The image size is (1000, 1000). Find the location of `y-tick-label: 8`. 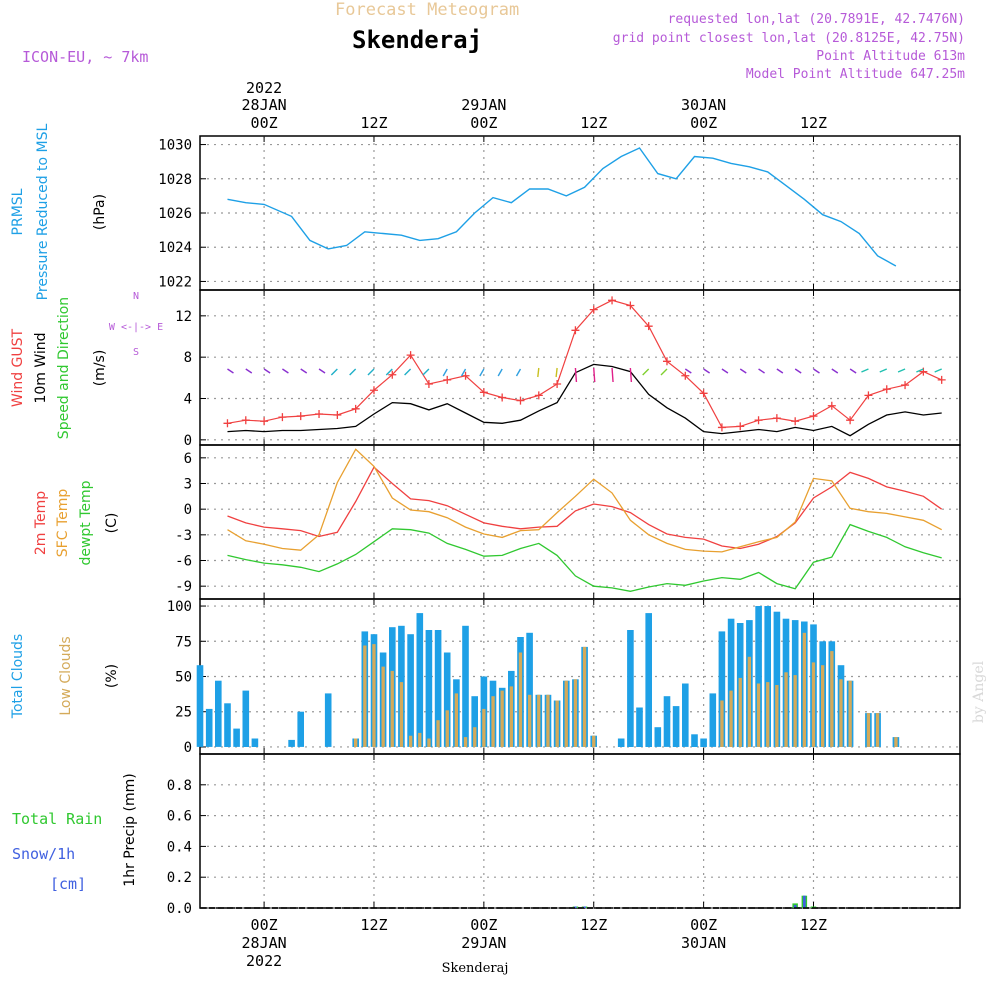

y-tick-label: 8 is located at coordinates (188, 358).